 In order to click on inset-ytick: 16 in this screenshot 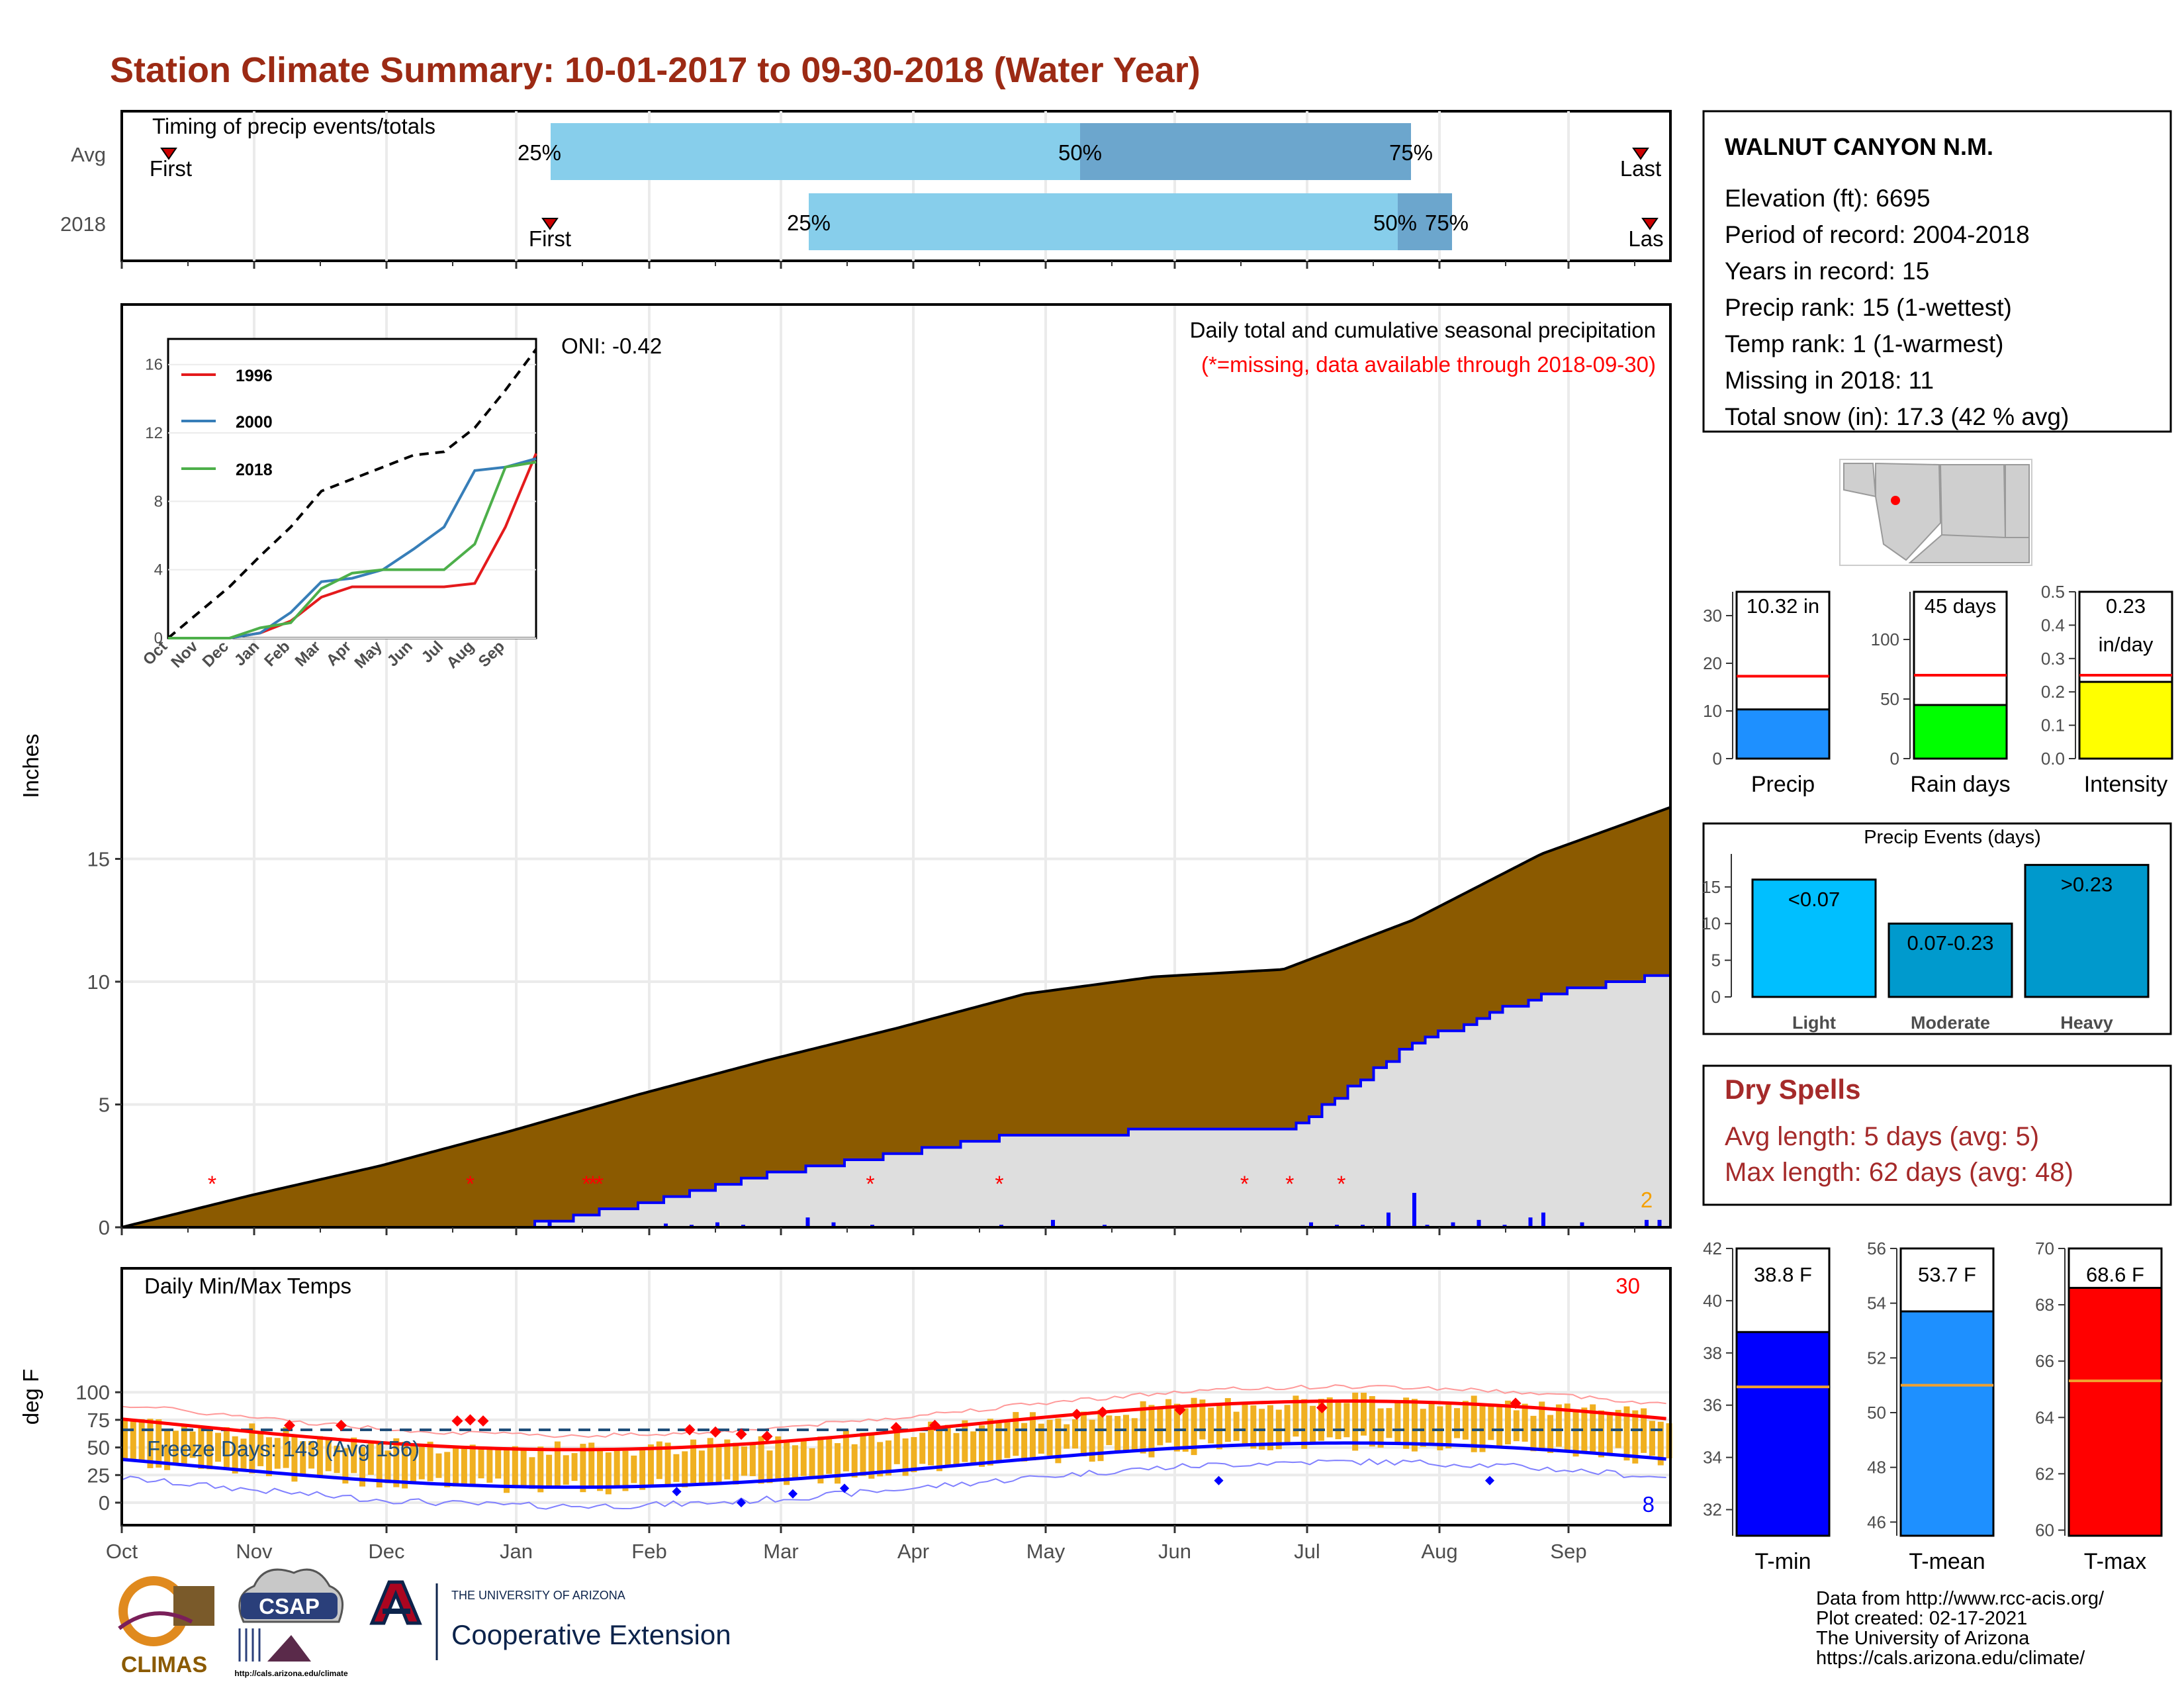, I will do `click(154, 365)`.